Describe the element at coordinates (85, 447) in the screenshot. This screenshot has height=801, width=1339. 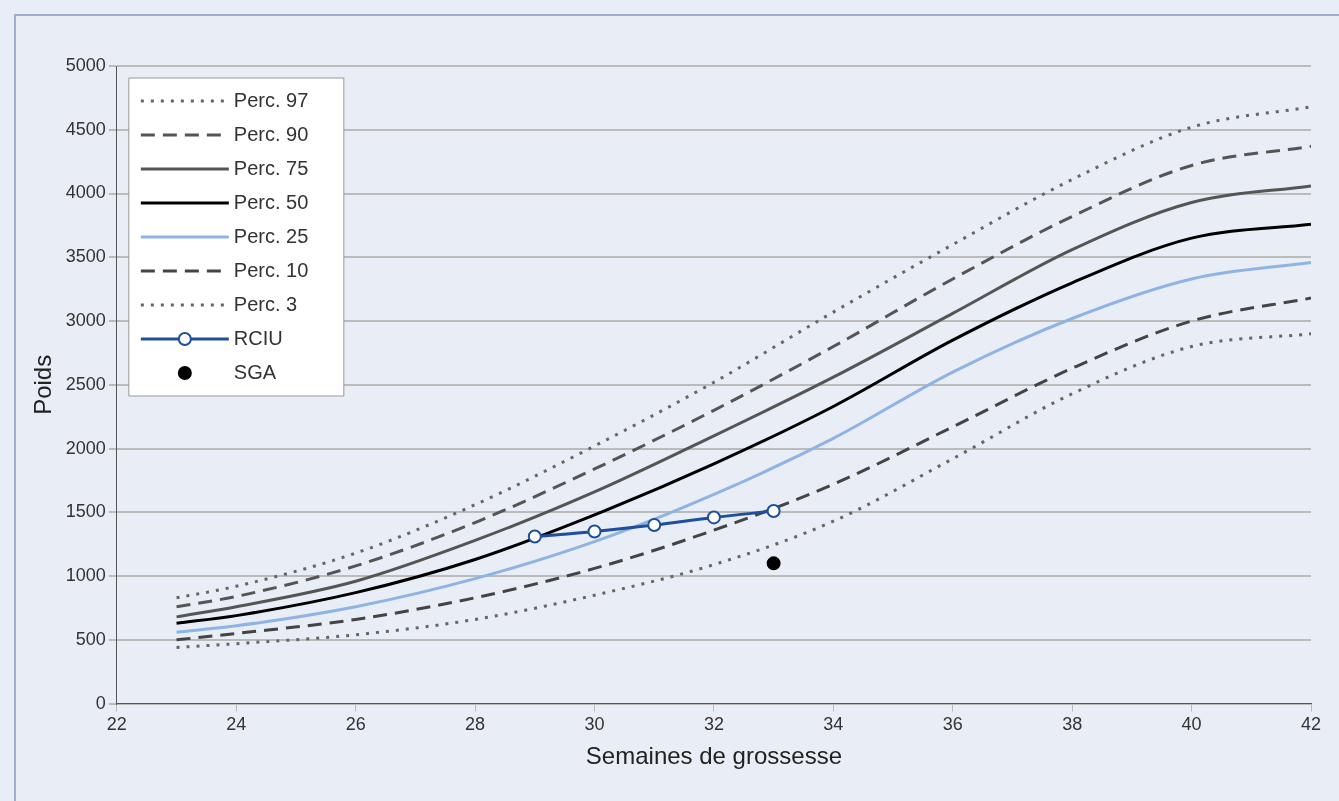
I see `y-tick-label: 2000` at that location.